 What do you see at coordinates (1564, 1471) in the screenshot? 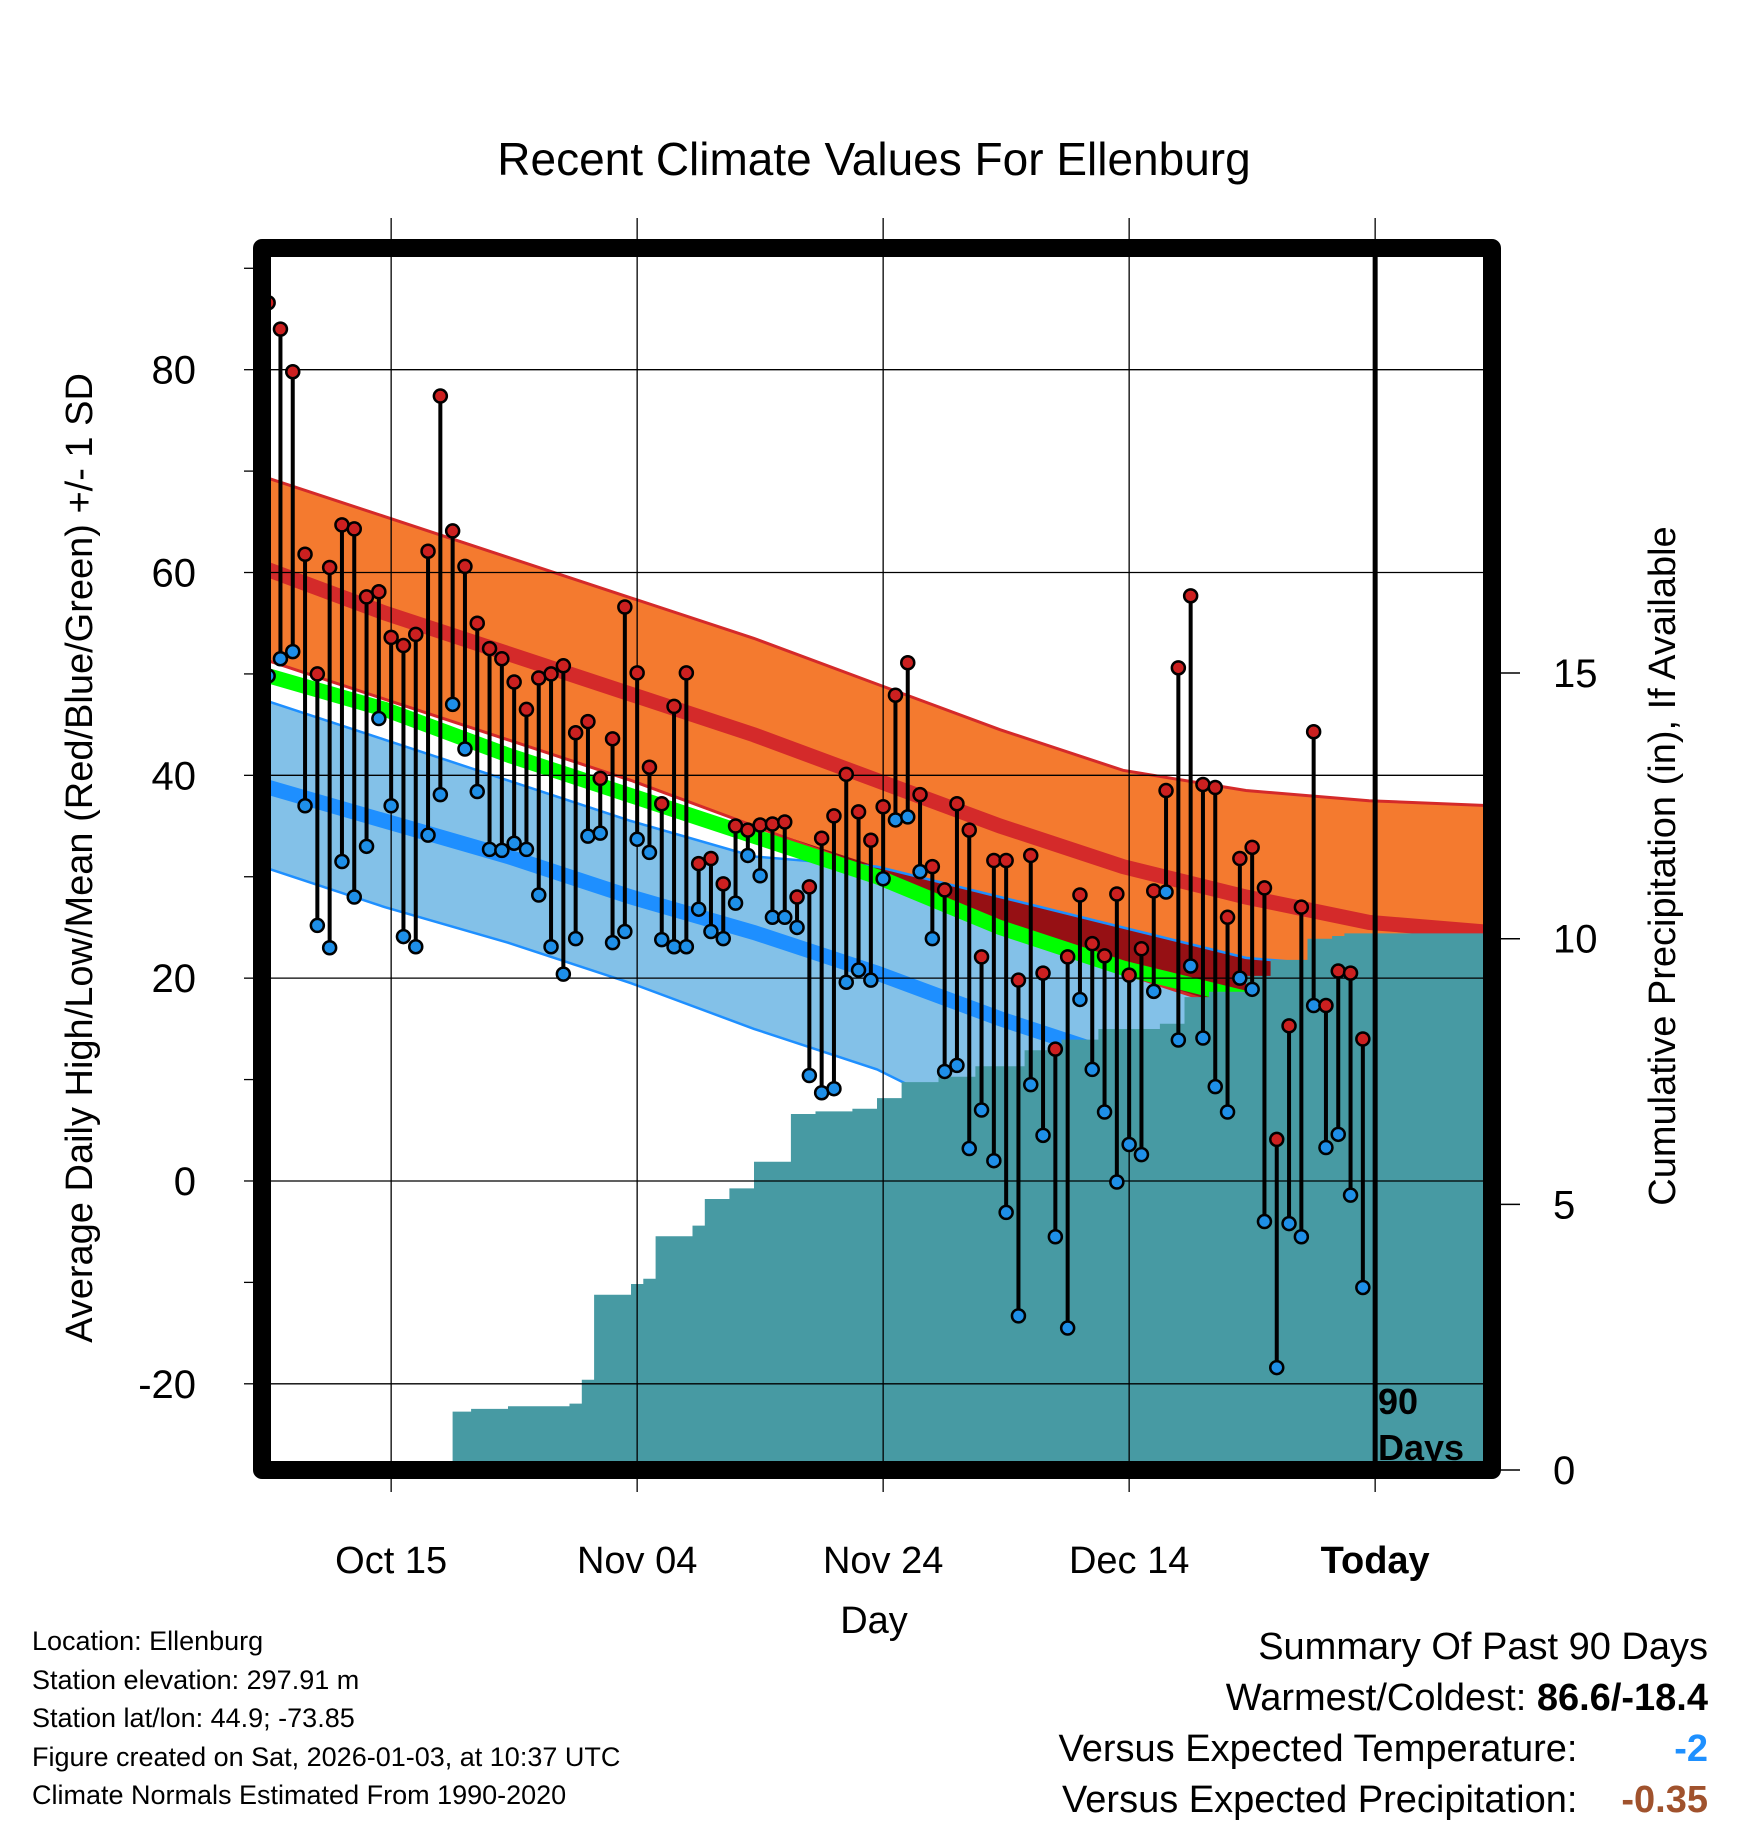
I see `y2-tick-label: 0` at bounding box center [1564, 1471].